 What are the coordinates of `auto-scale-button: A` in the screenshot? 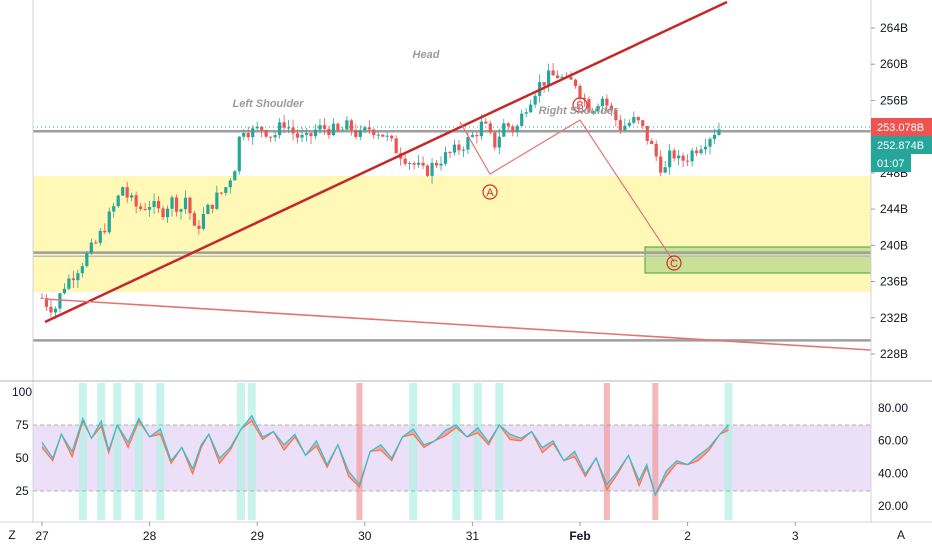 It's located at (901, 535).